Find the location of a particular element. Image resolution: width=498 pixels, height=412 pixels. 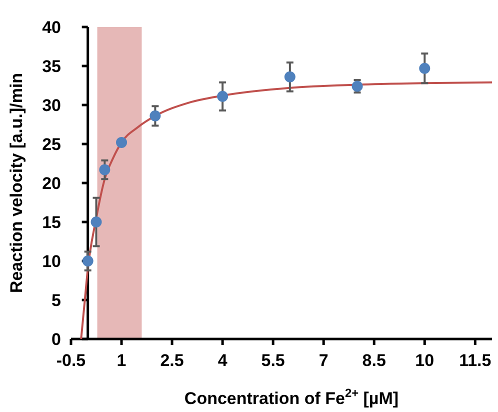

x-tick-label: 7 is located at coordinates (323, 360).